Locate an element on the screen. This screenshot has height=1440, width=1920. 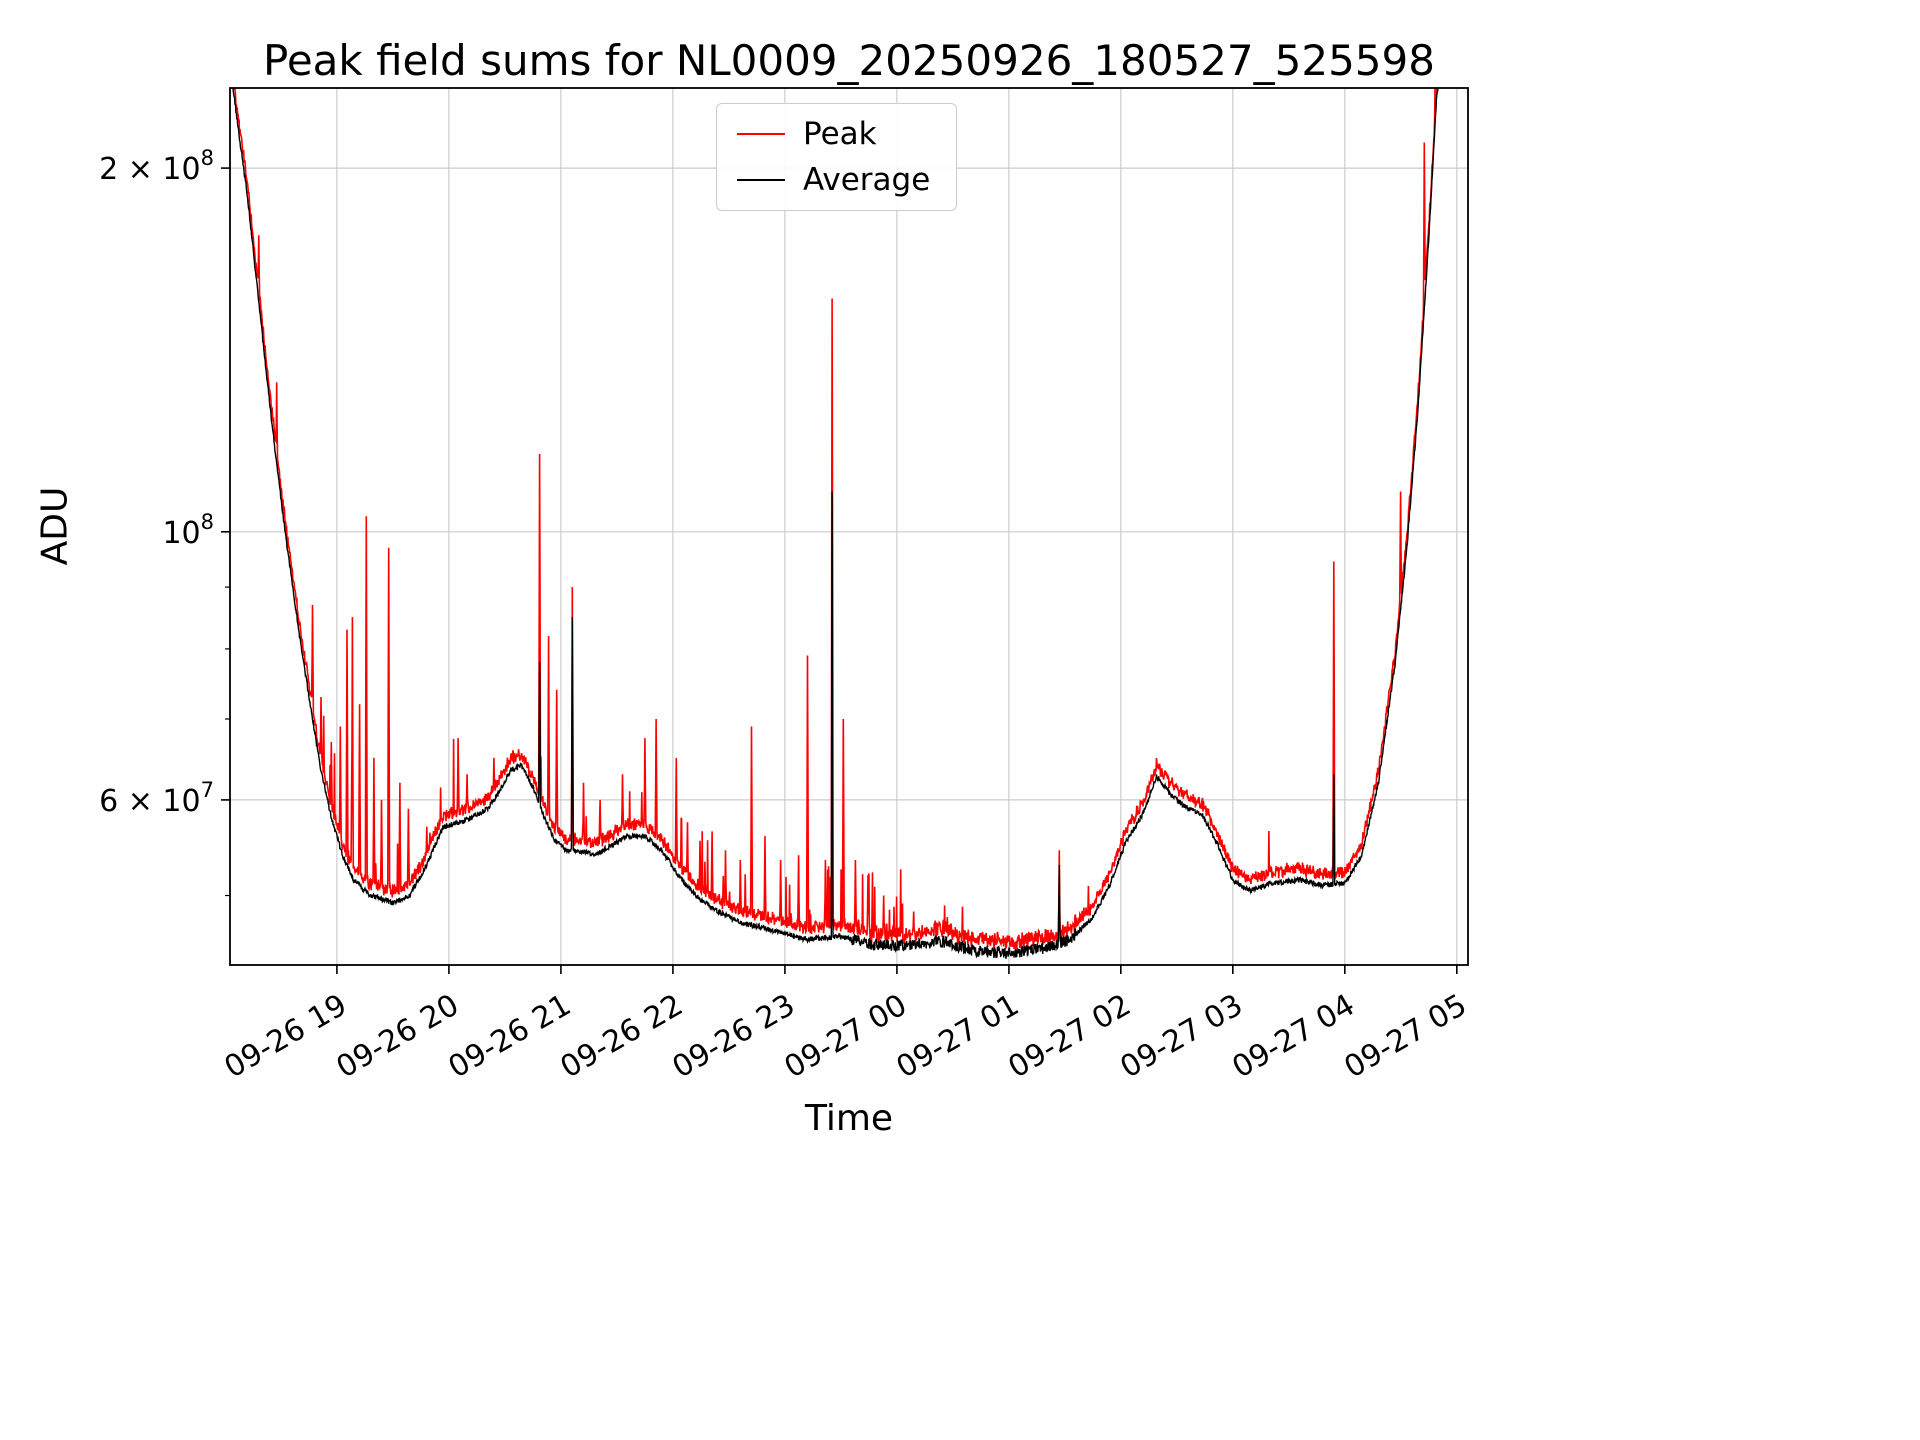
legend: Peak Average is located at coordinates (837, 157).